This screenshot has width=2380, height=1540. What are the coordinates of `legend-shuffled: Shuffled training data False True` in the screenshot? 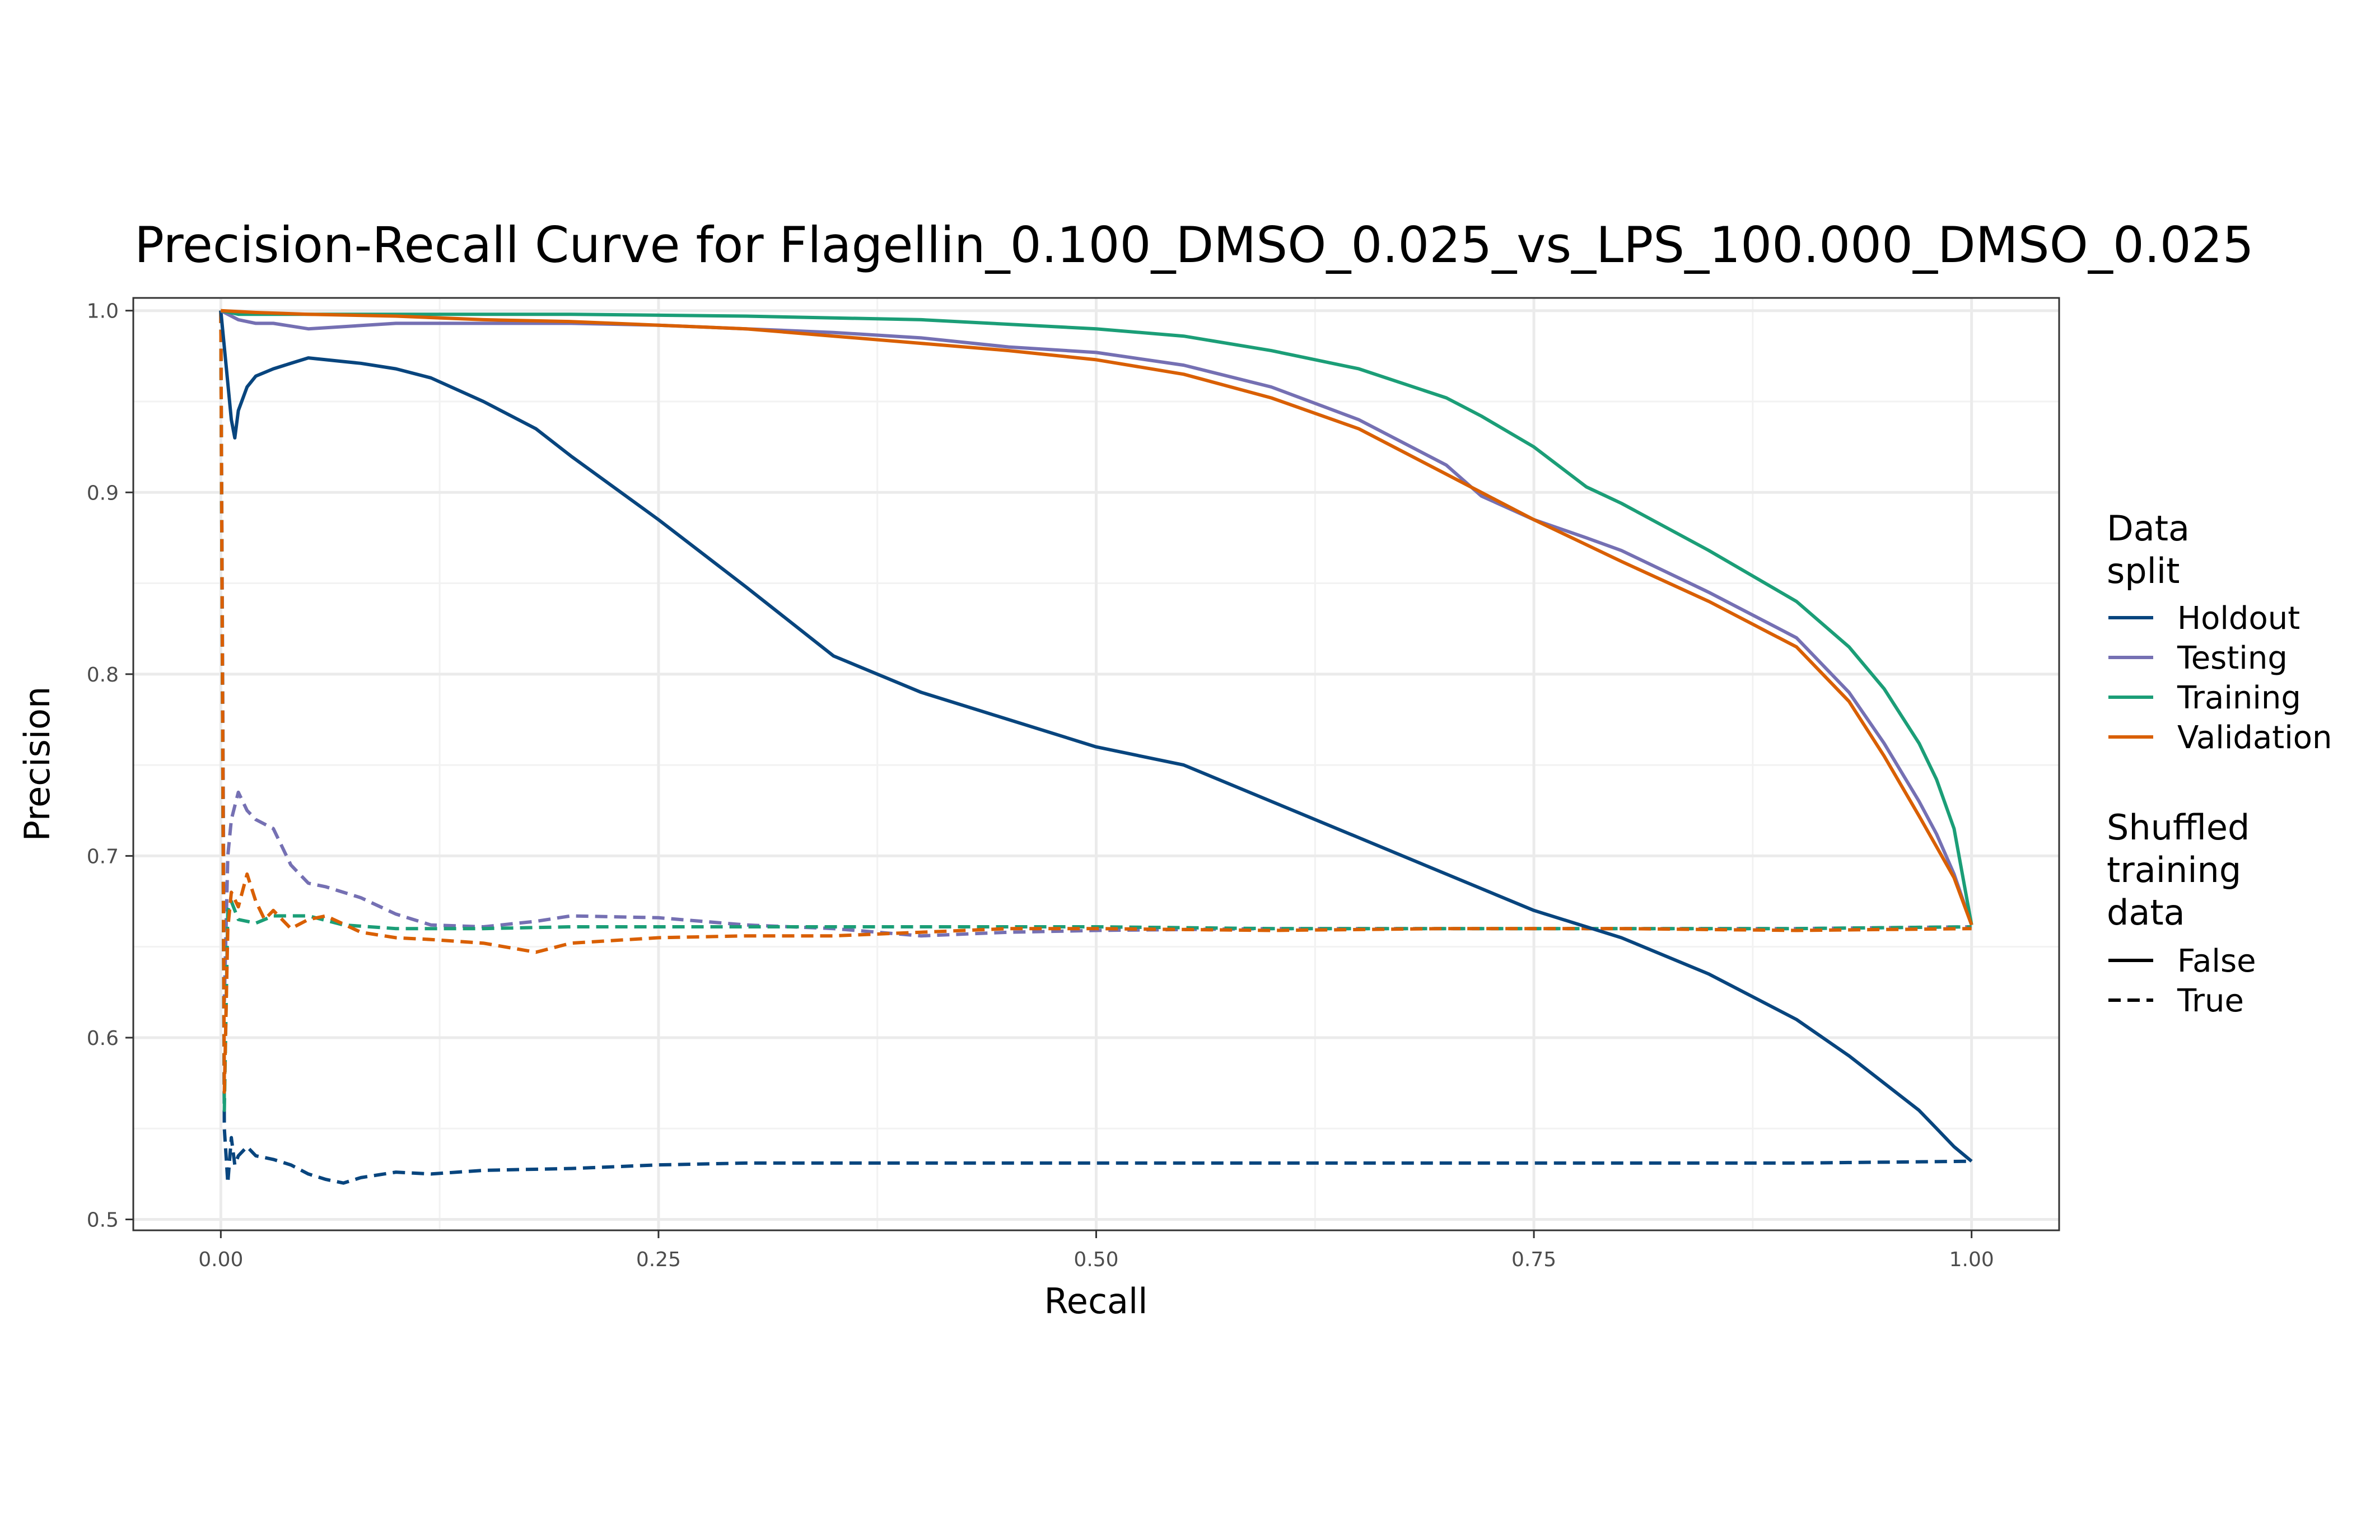 It's located at (2182, 913).